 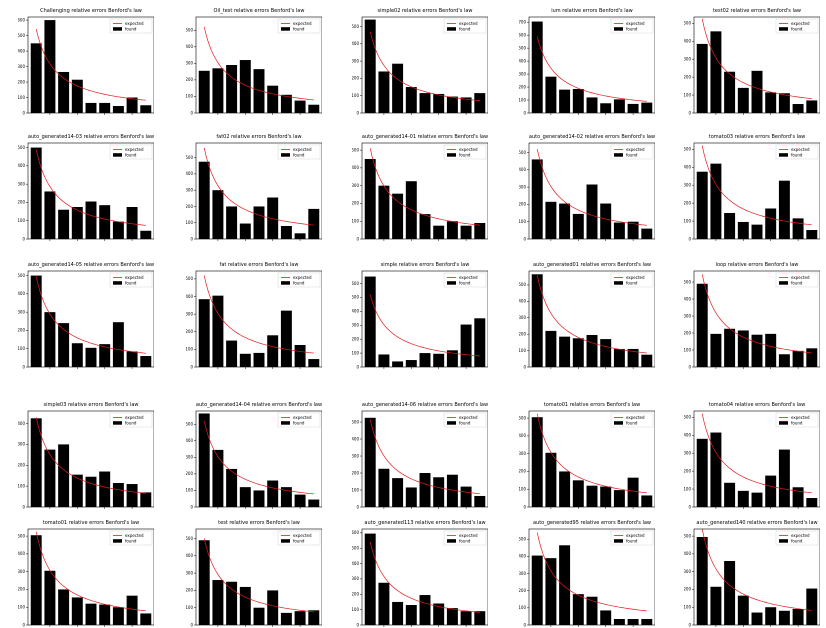 I want to click on chart-title: simple03 relative errors Benford's law, so click(x=91, y=405).